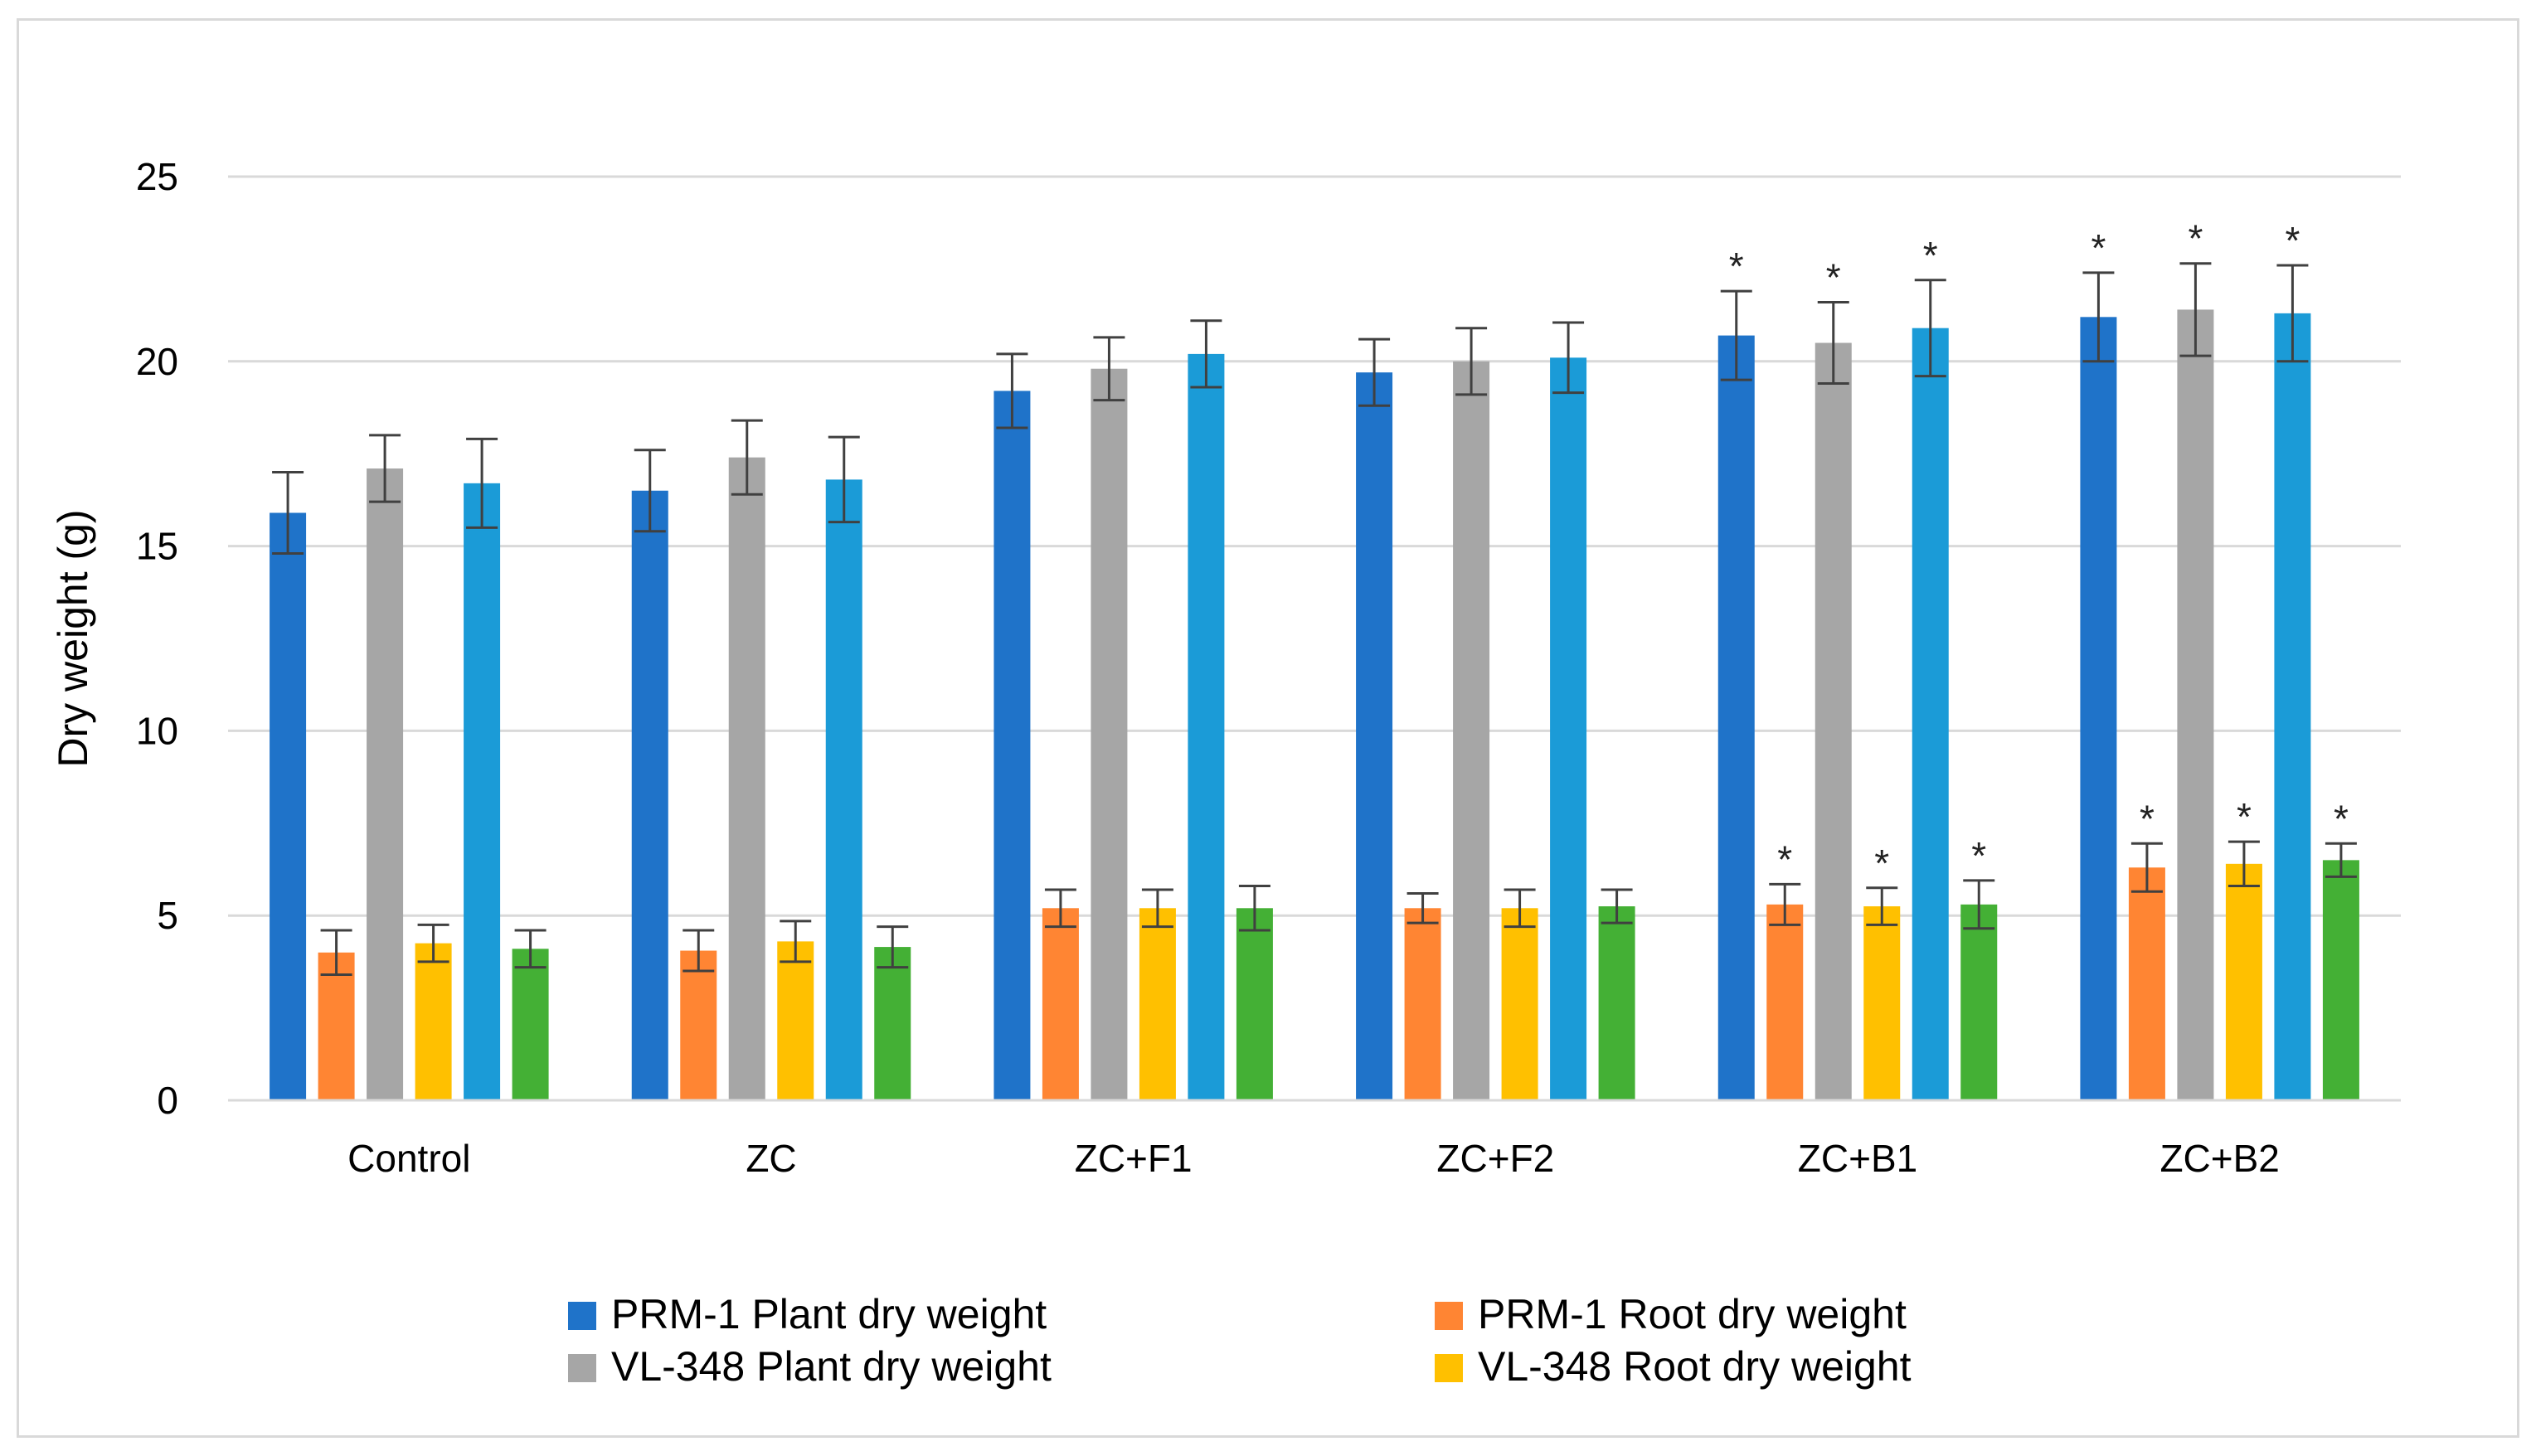 The width and height of the screenshot is (2536, 1456). Describe the element at coordinates (1495, 1158) in the screenshot. I see `x-tick-label: ZC+F2` at that location.